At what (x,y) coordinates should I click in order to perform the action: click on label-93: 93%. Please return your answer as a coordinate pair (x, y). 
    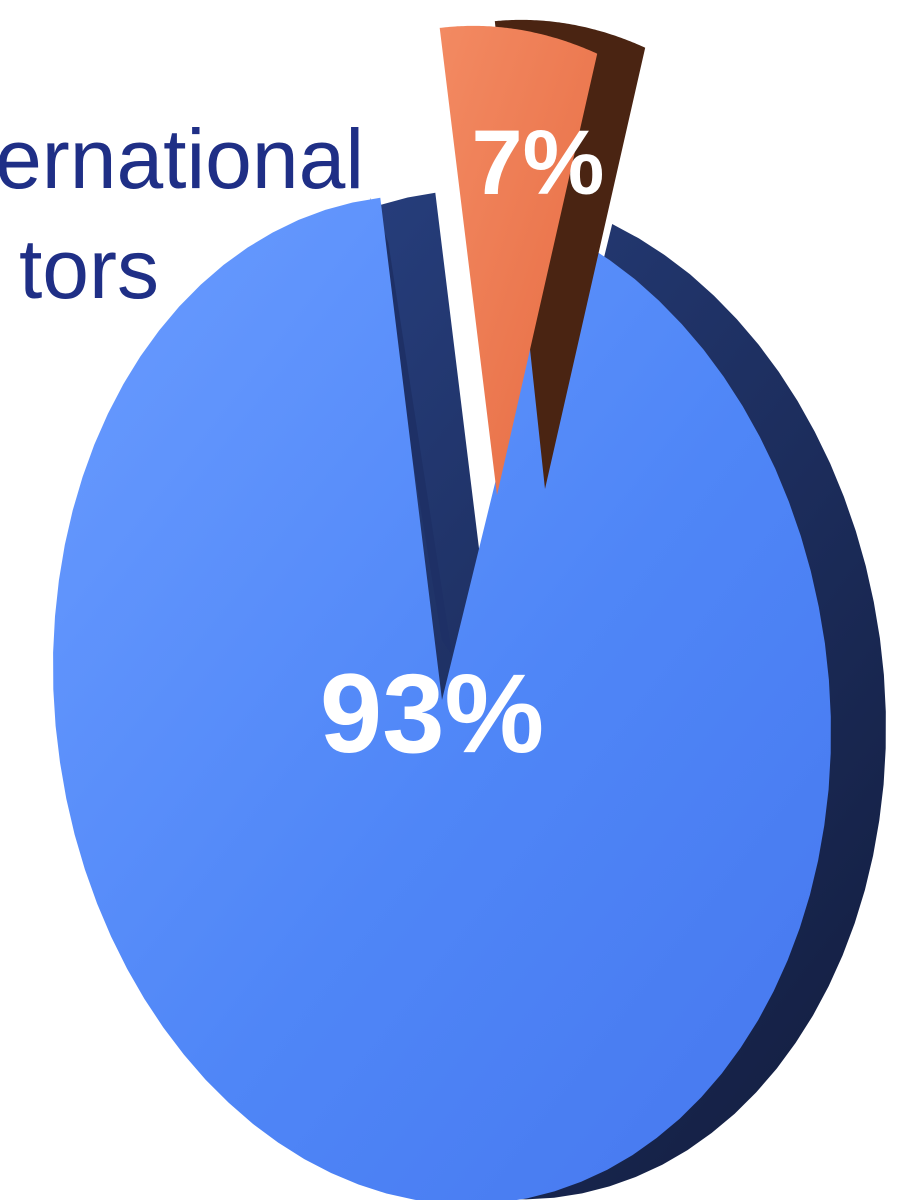
    Looking at the image, I should click on (432, 713).